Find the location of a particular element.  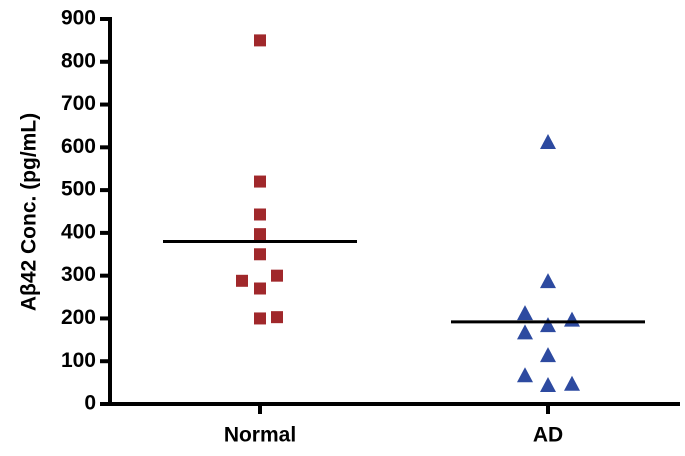

x-tick-label: AD is located at coordinates (548, 435).